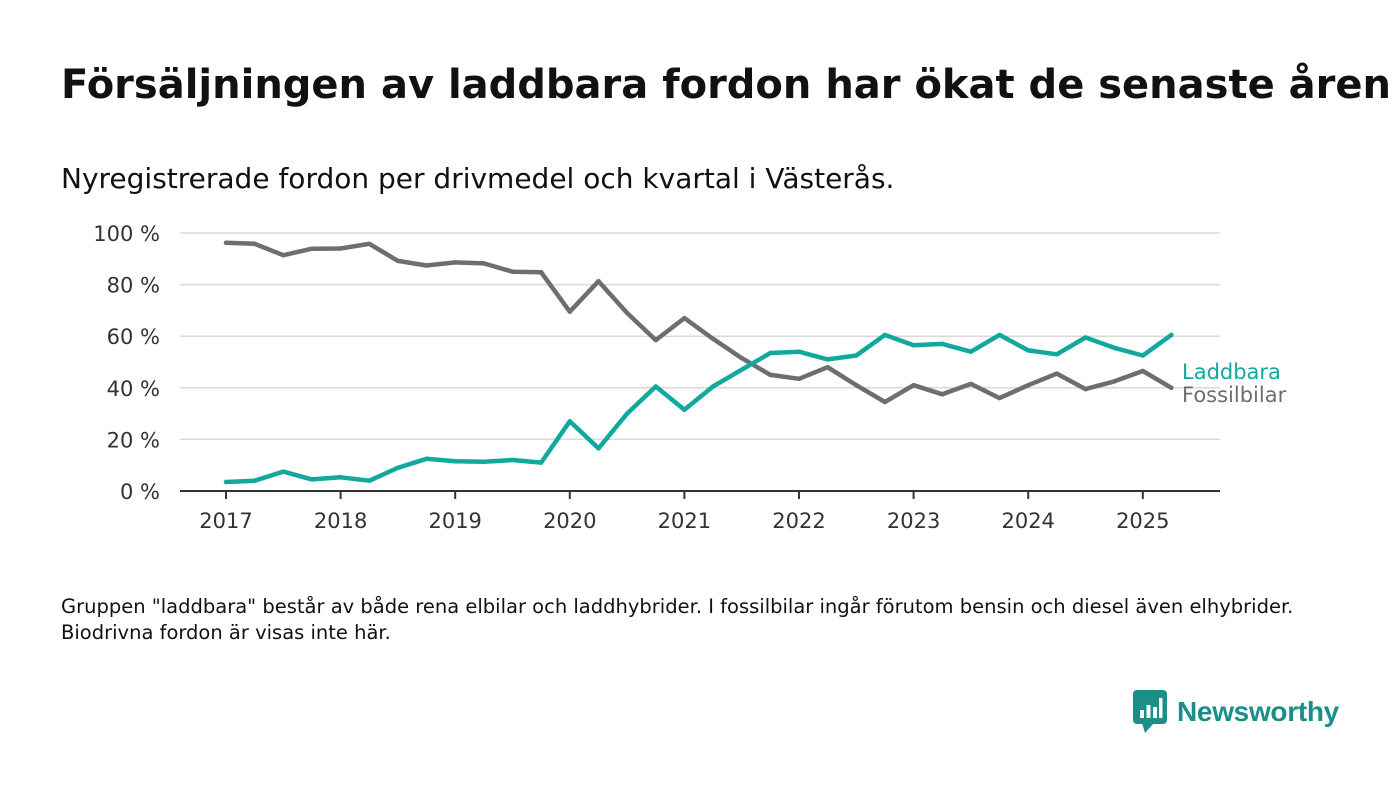 This screenshot has height=793, width=1400. What do you see at coordinates (1231, 372) in the screenshot?
I see `series-label-laddbara: Laddbara` at bounding box center [1231, 372].